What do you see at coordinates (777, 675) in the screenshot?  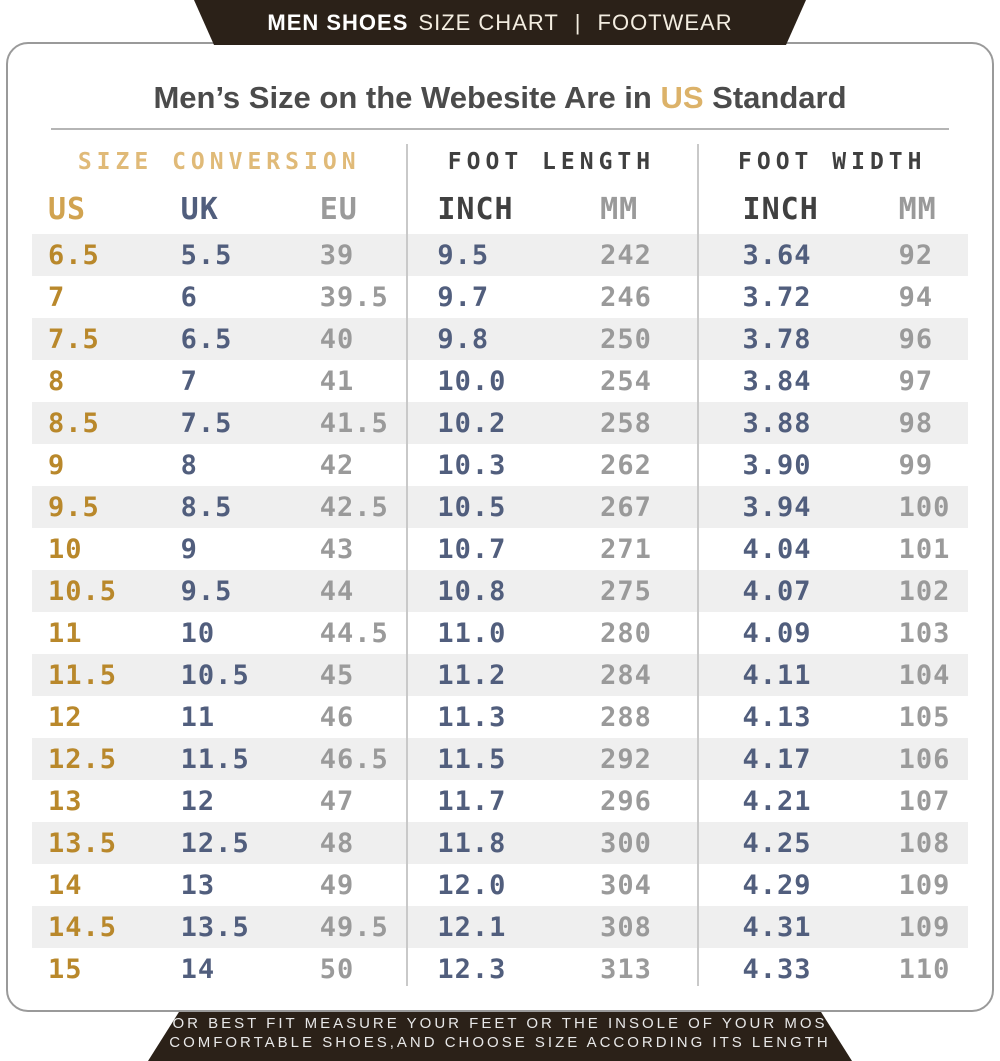 I see `cell: 4.11` at bounding box center [777, 675].